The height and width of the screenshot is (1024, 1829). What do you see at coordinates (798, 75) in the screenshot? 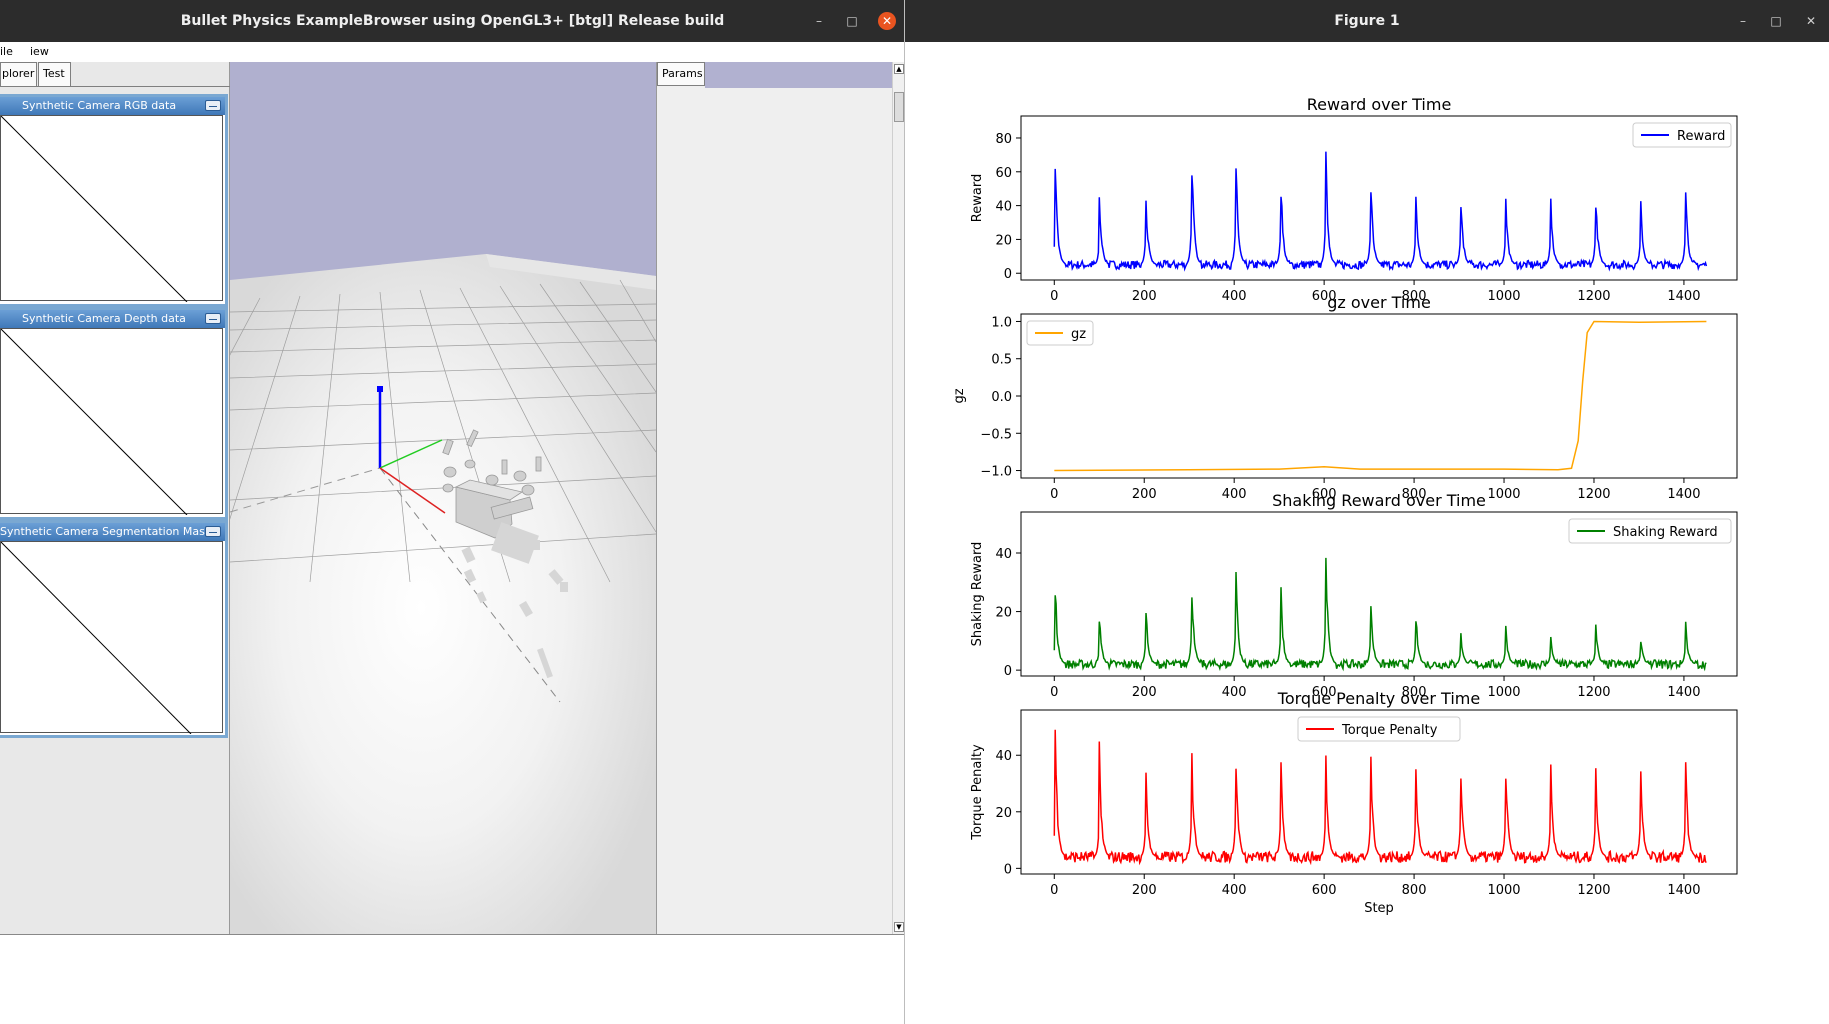
I see `params-tab-strip` at bounding box center [798, 75].